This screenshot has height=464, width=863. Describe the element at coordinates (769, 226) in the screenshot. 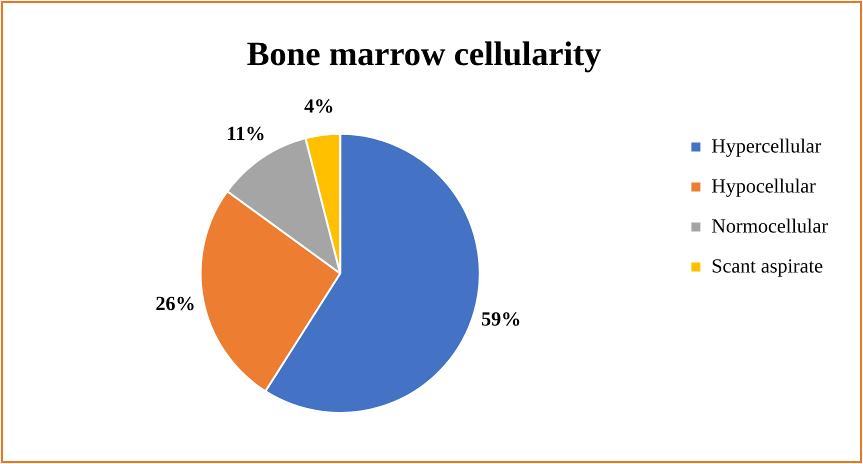

I see `legend-label: Normocellular` at that location.